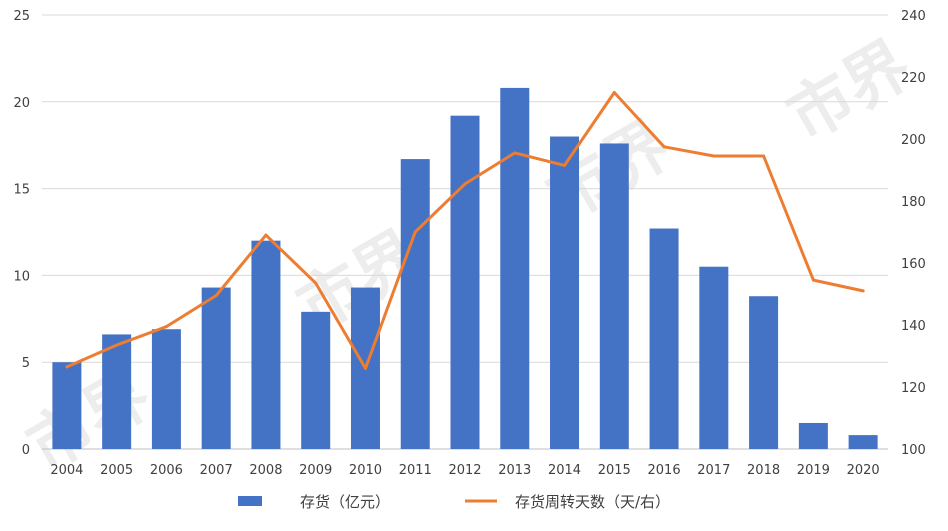 This screenshot has height=531, width=948. I want to click on right-tick-180: 180, so click(913, 202).